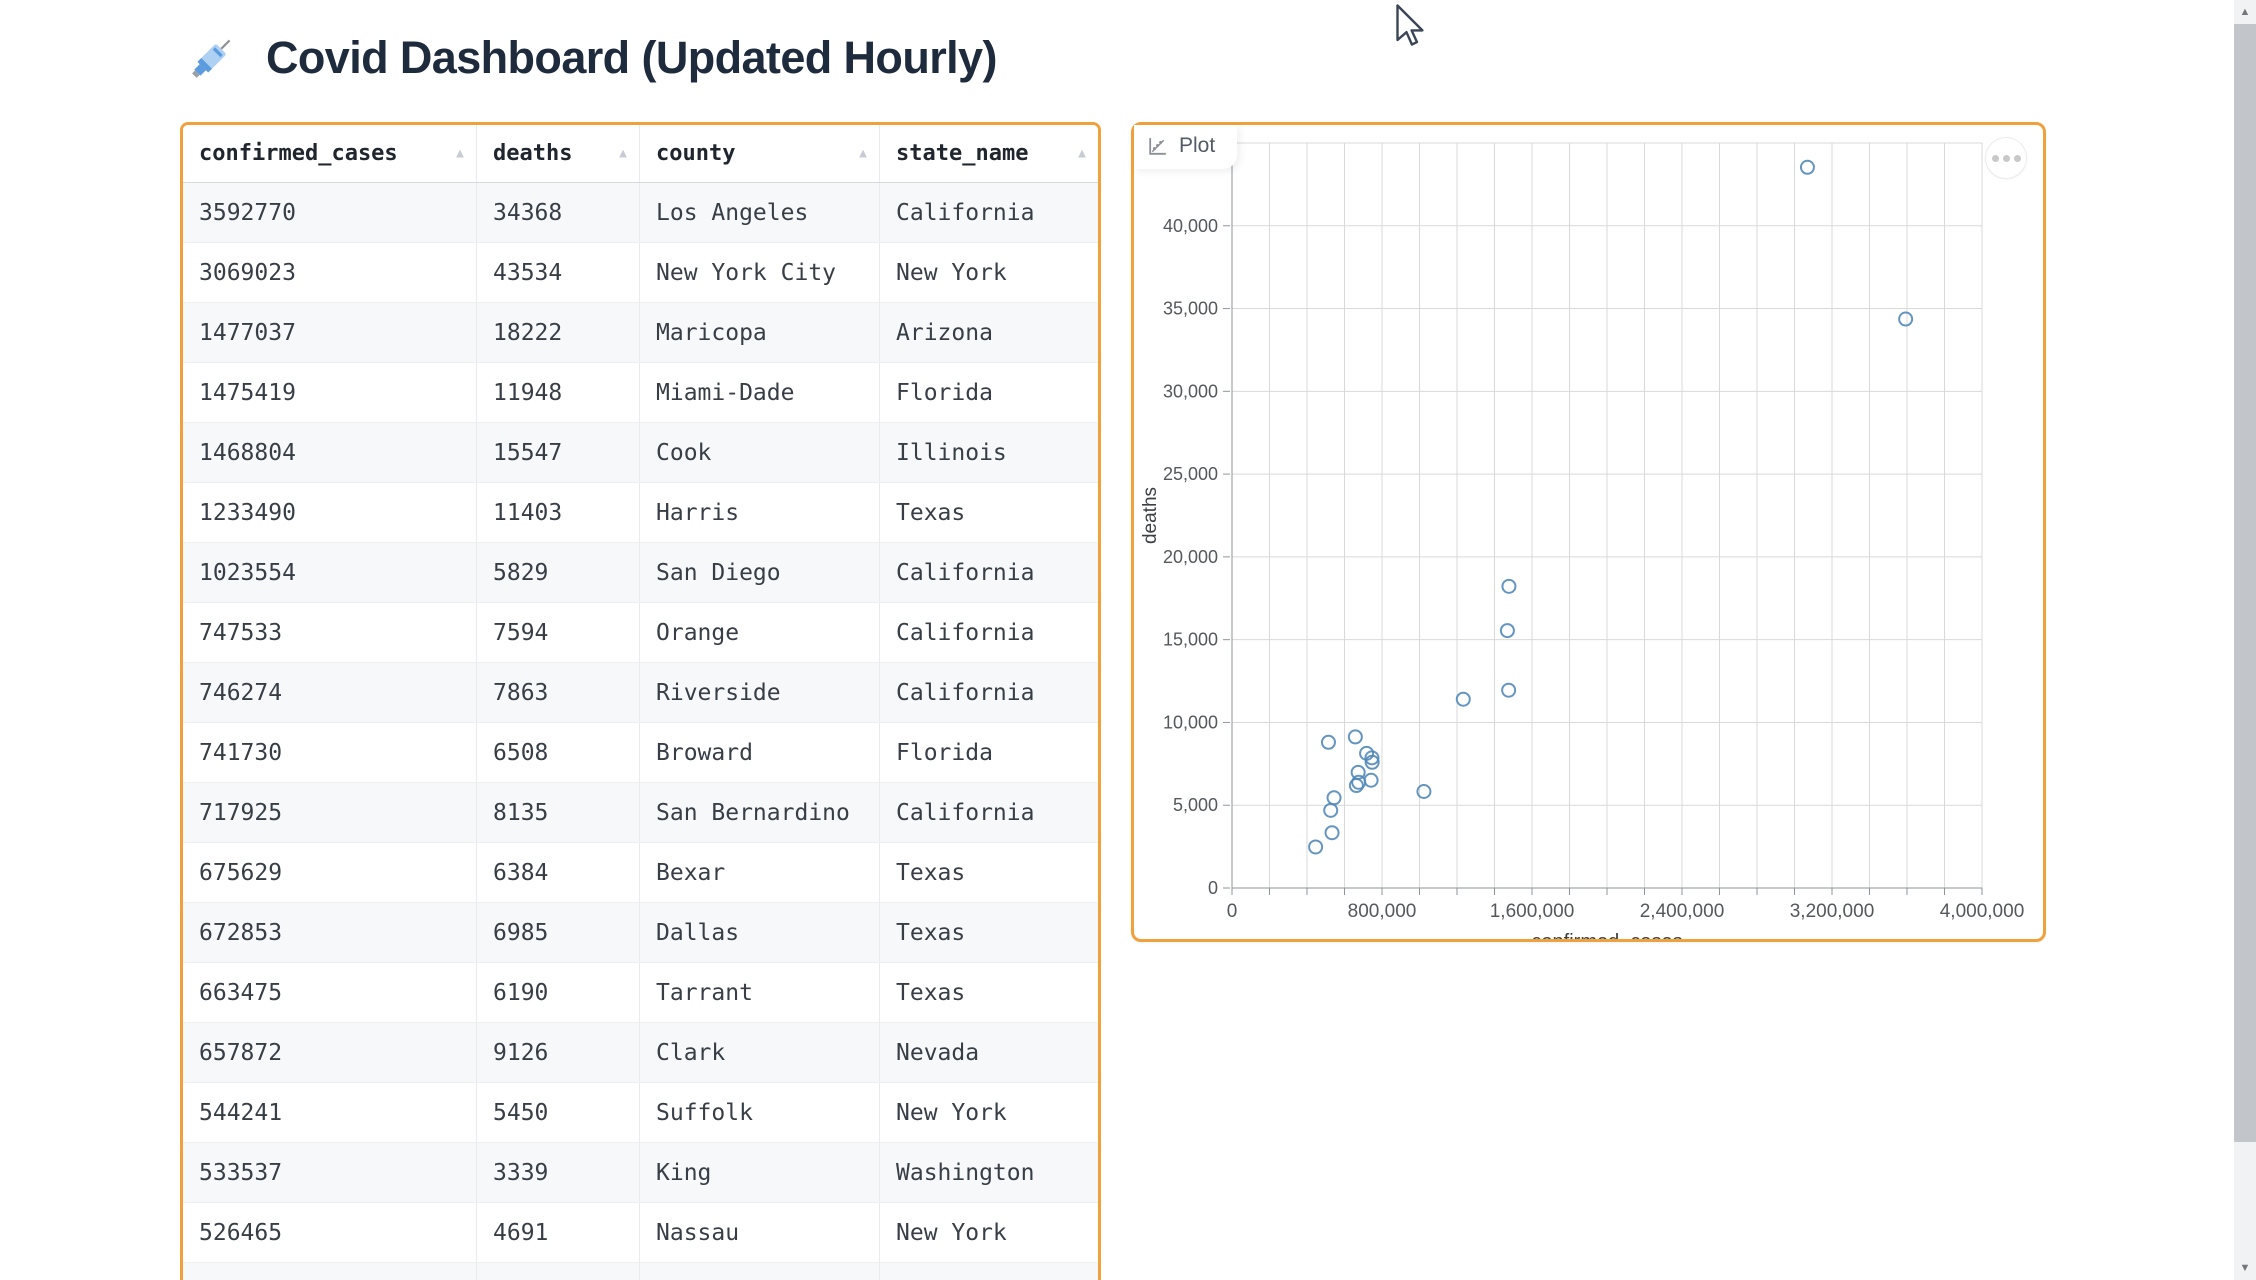  I want to click on table-row: 544241 5450 Suffolk New York, so click(640, 1113).